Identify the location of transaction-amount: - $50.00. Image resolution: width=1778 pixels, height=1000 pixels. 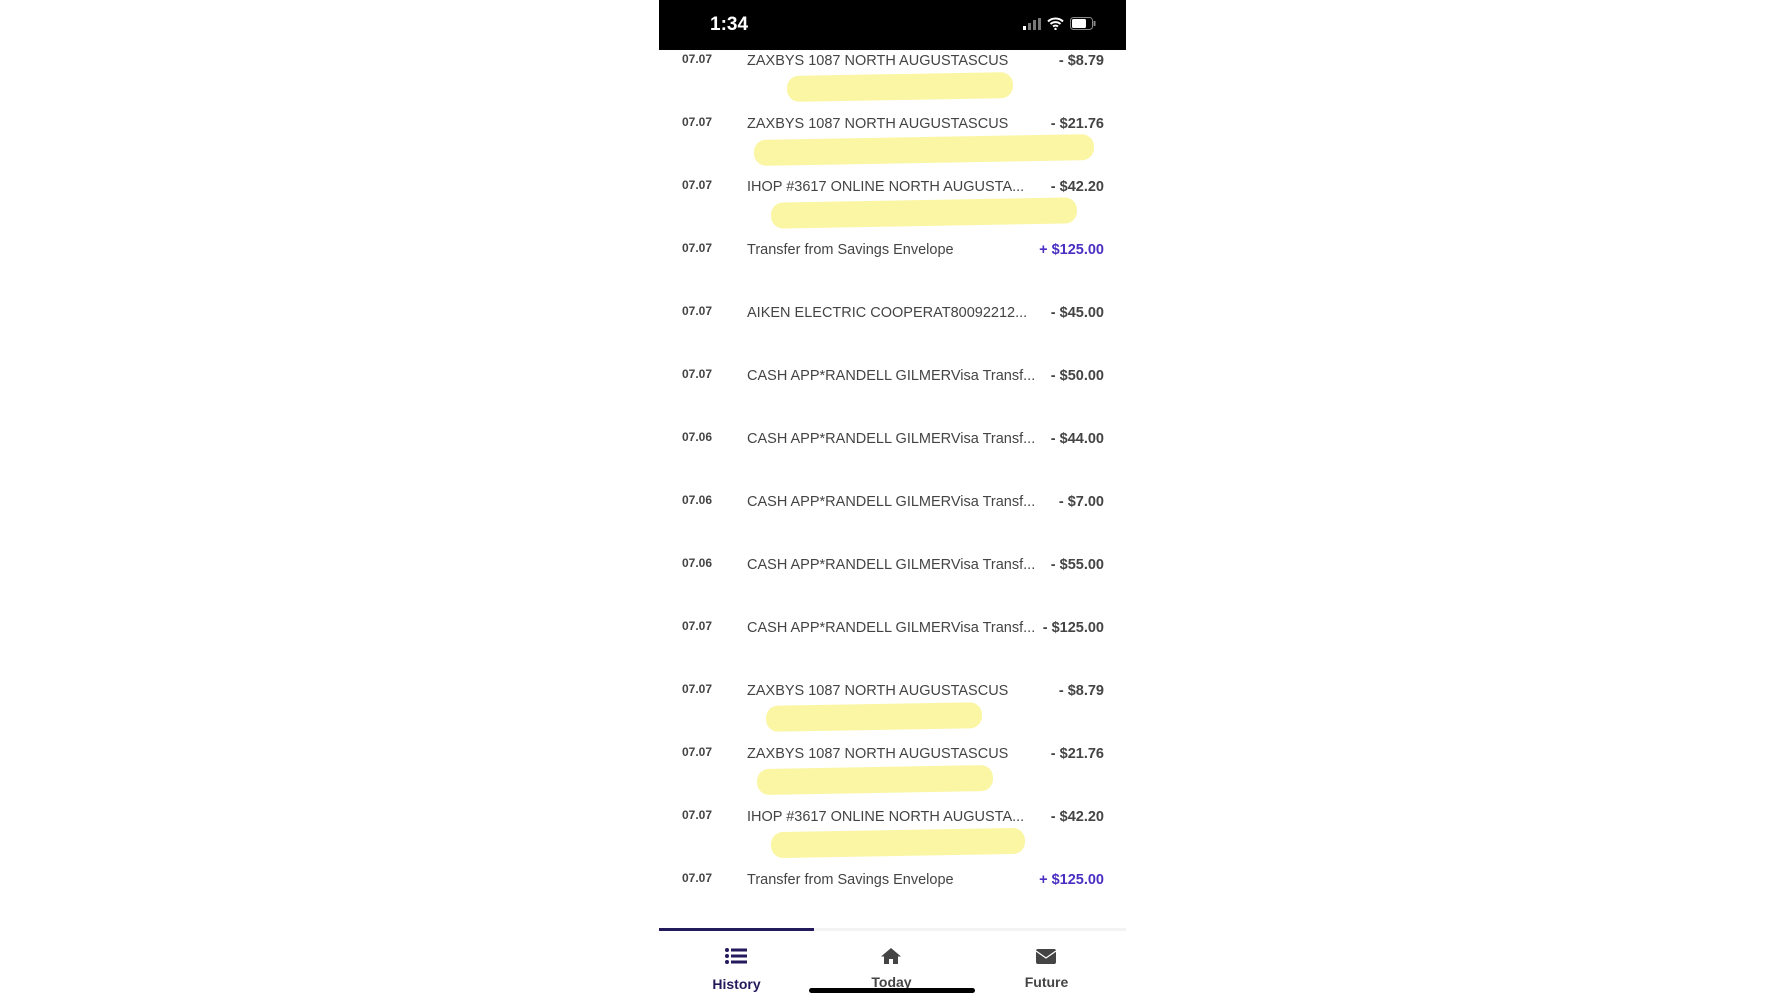
(1077, 376).